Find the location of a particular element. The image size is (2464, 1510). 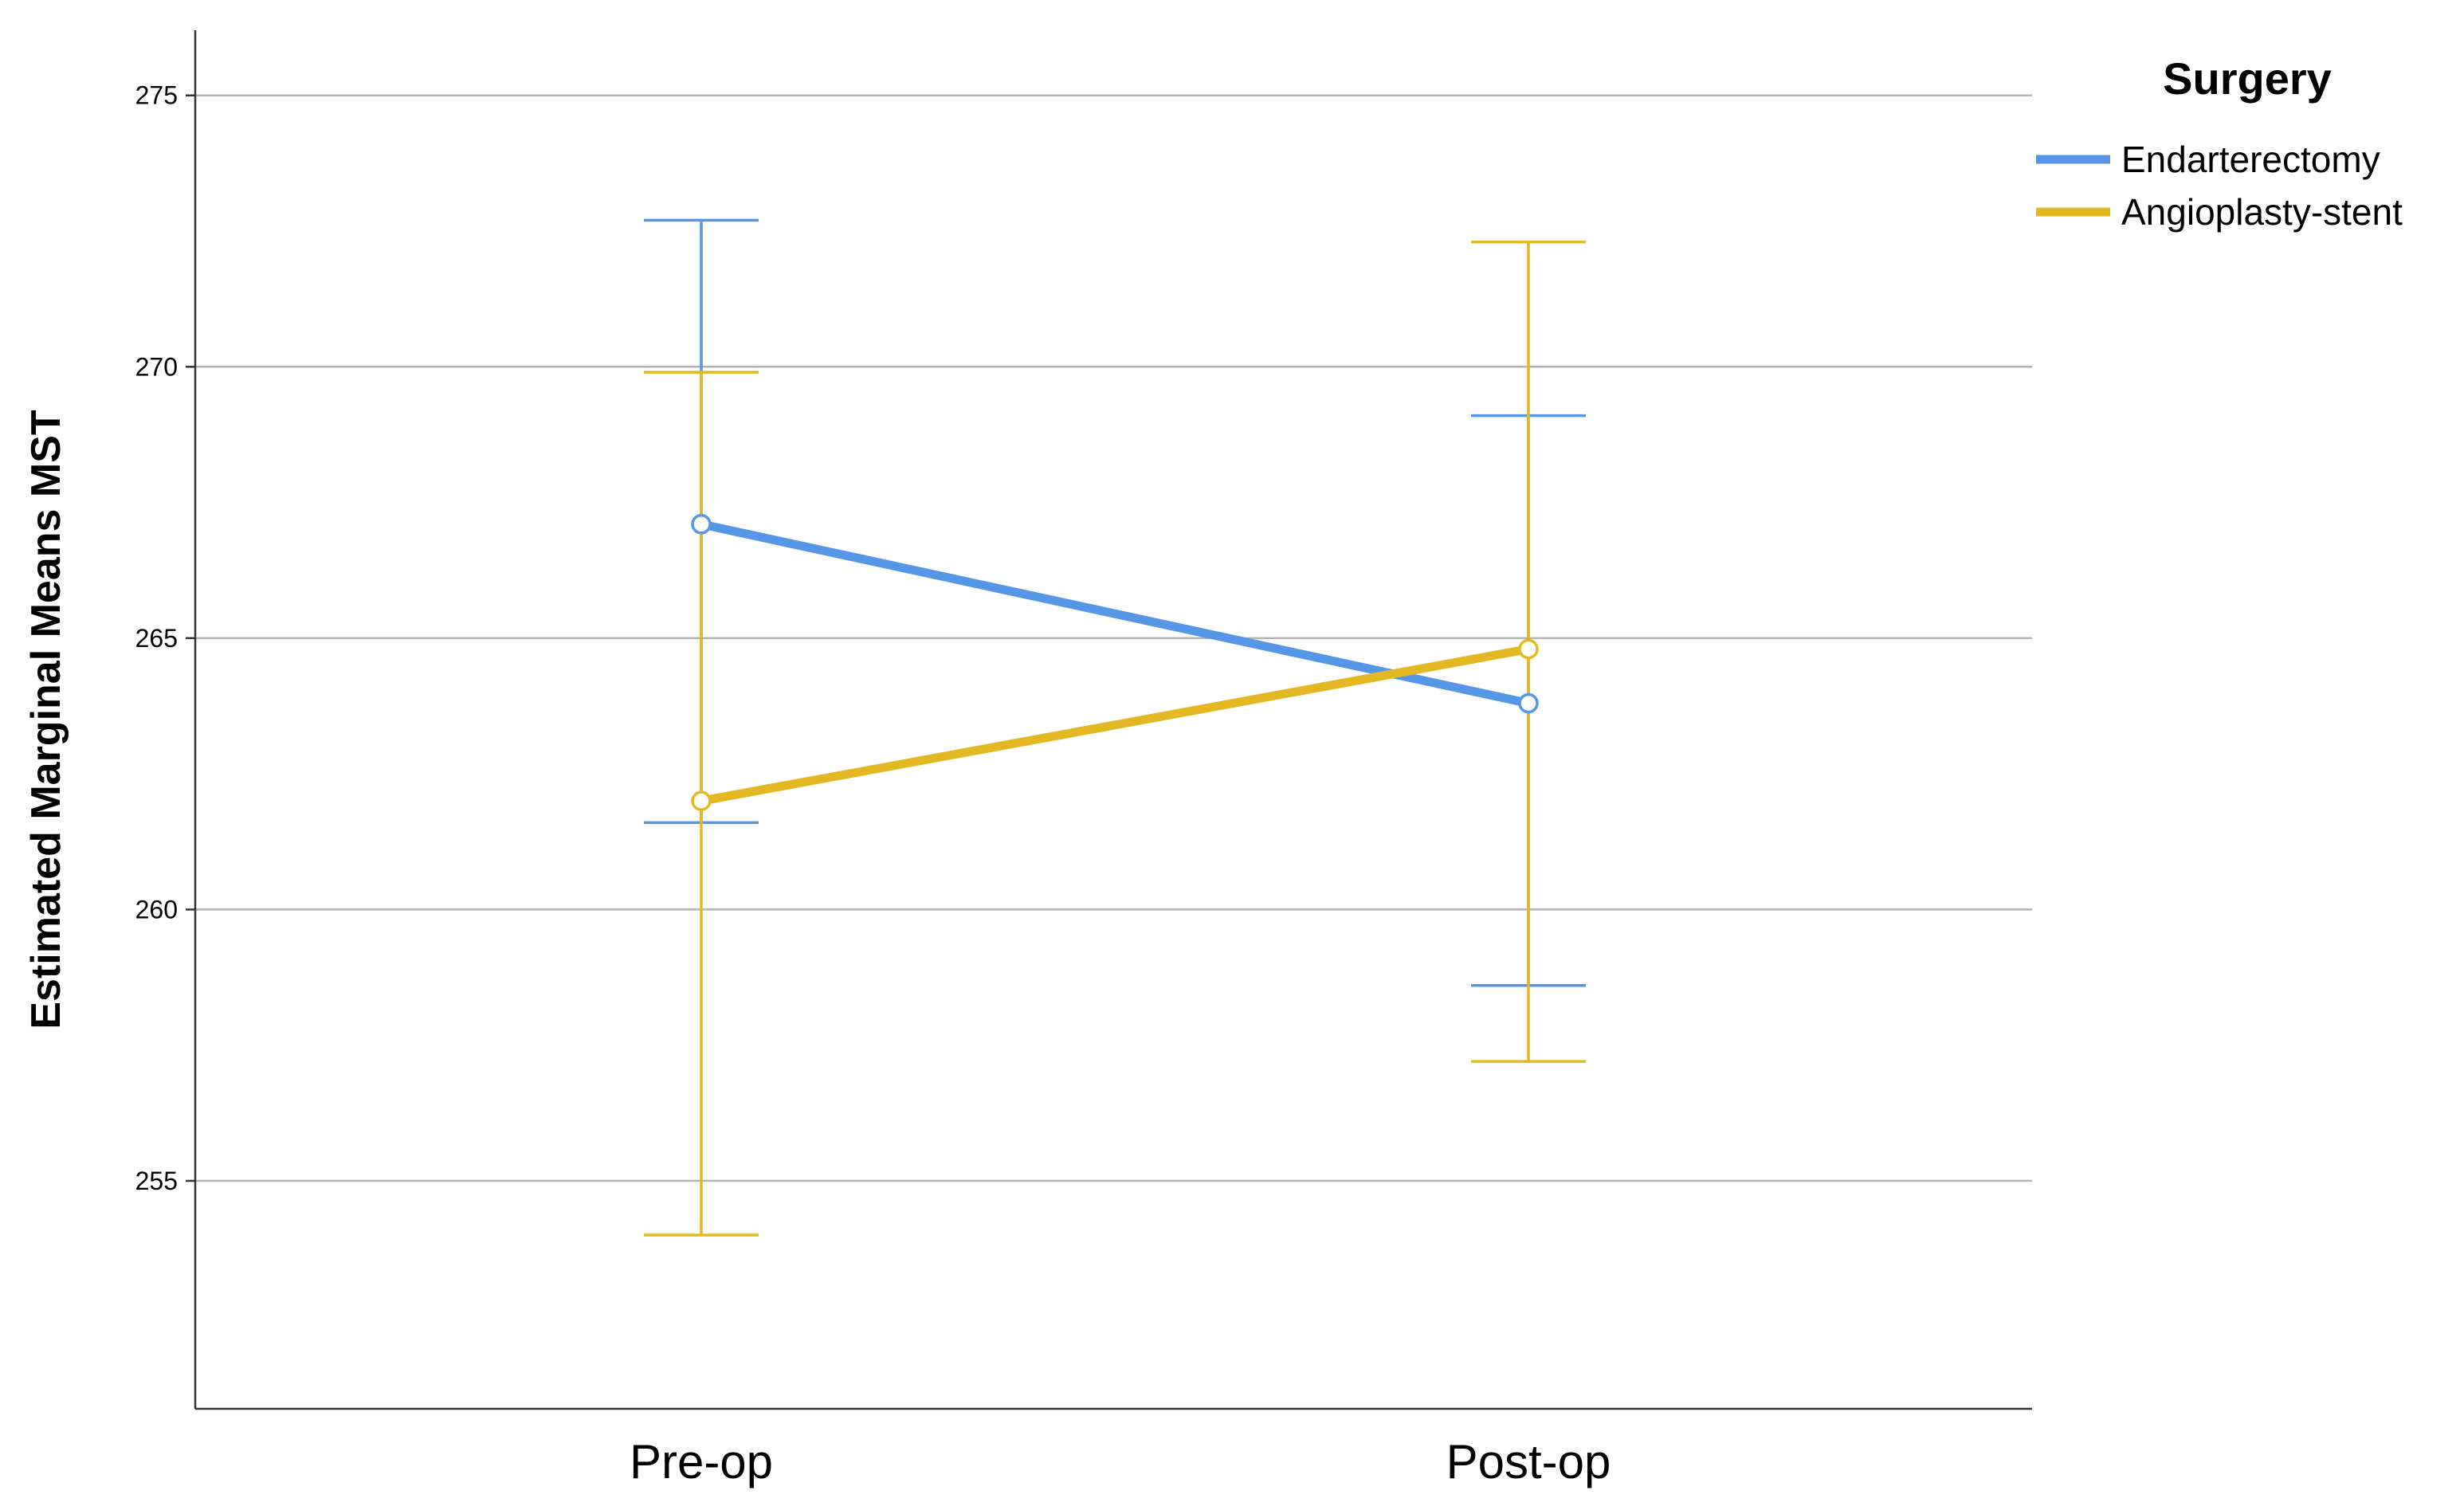

y-tick-label-260: 260 is located at coordinates (156, 910).